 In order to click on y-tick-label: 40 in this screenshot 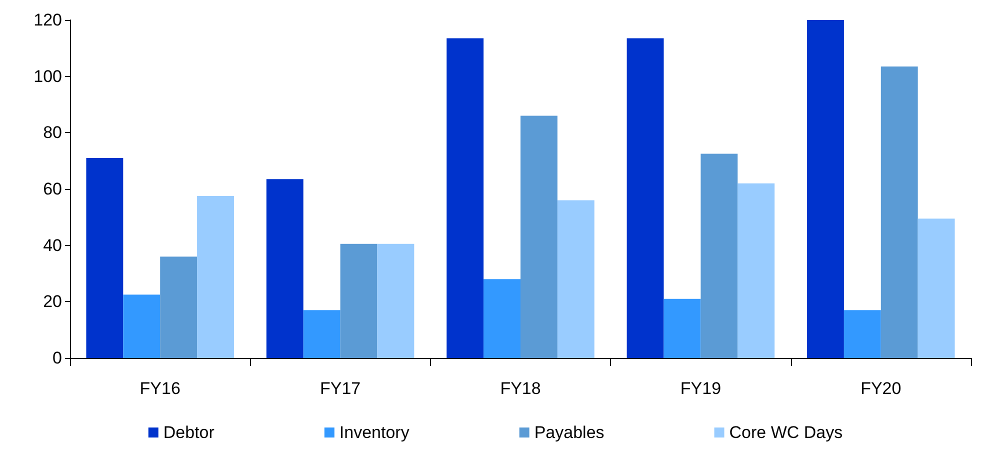, I will do `click(52, 245)`.